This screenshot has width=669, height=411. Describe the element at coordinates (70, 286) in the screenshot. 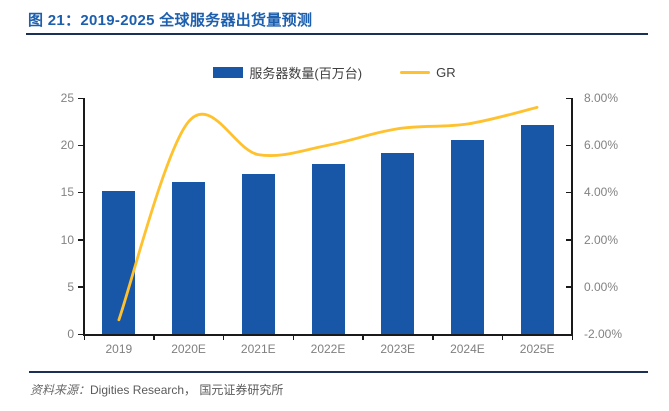

I see `y-axis-left-label: 5` at that location.